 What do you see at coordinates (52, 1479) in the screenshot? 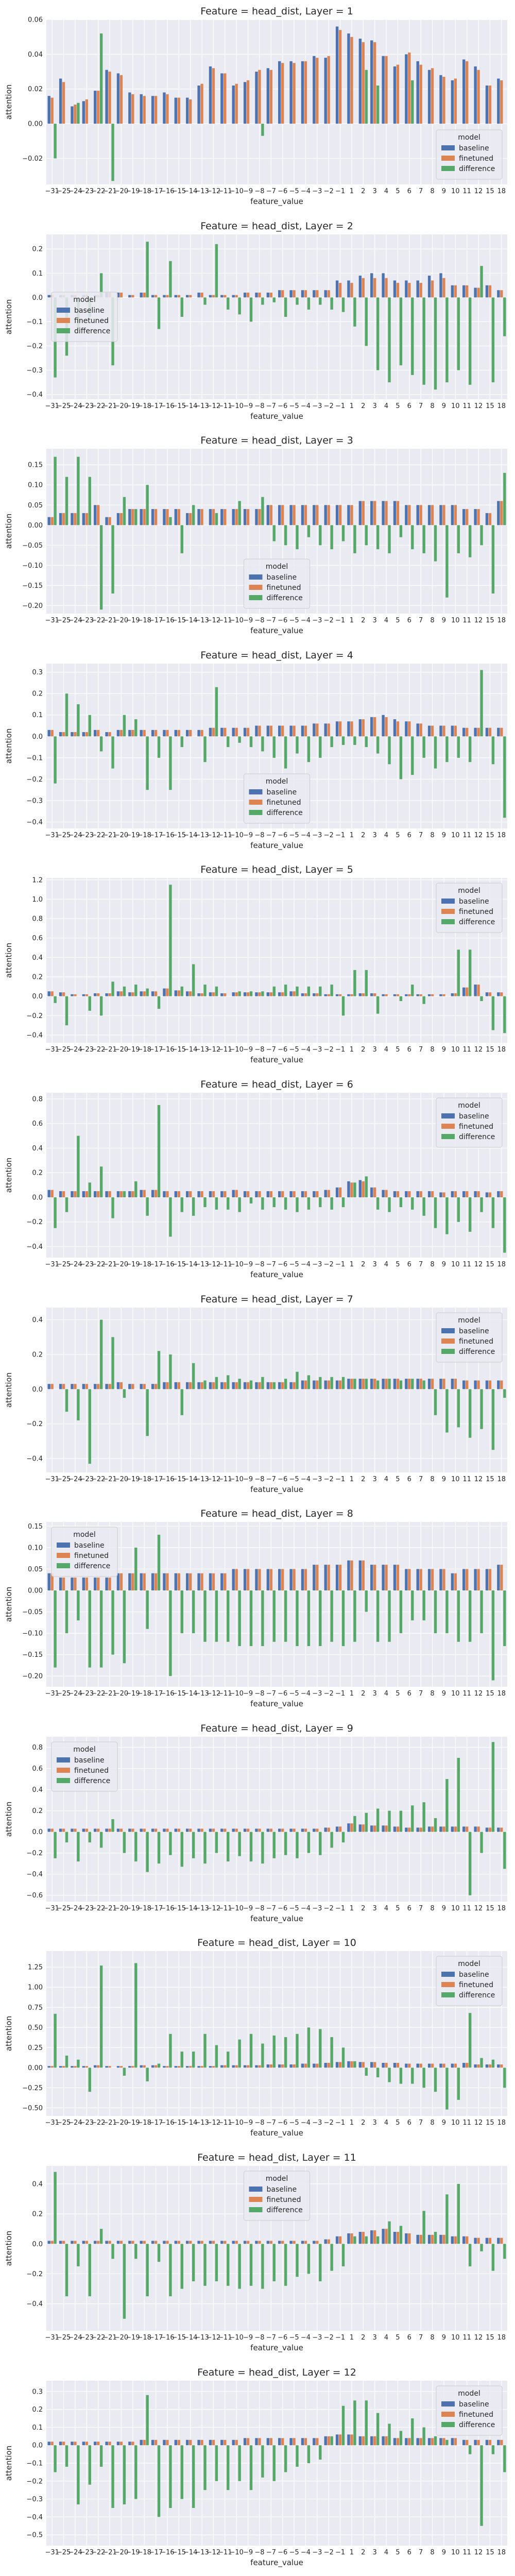
I see `x-tick-label: −31` at bounding box center [52, 1479].